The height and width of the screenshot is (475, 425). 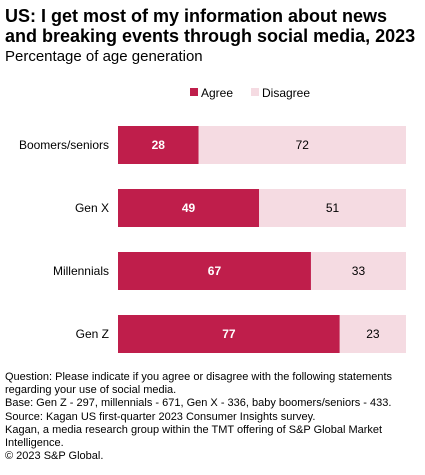 I want to click on data-label-agree: 67, so click(x=215, y=271).